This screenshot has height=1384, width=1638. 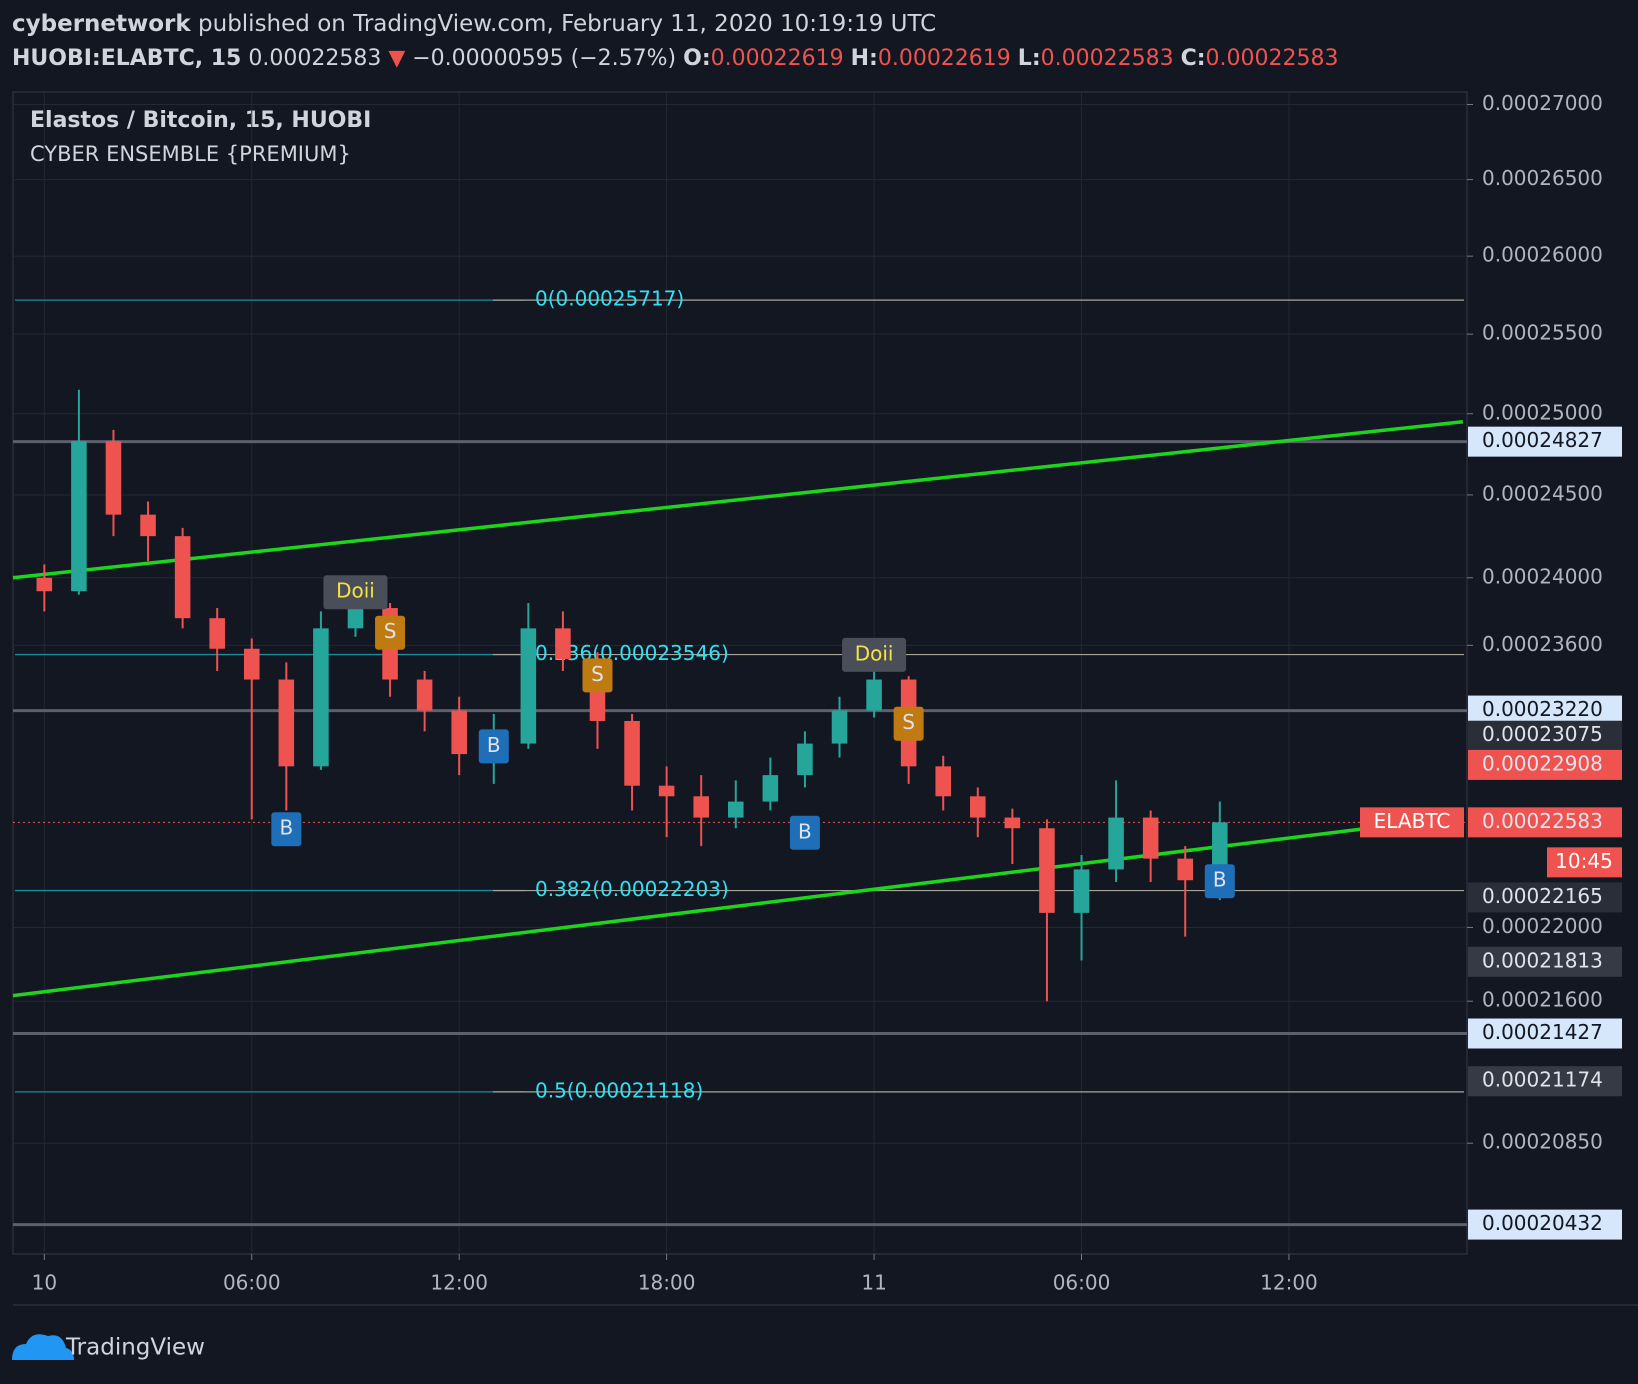 I want to click on y-tick-label: 0.00024000, so click(x=1542, y=576).